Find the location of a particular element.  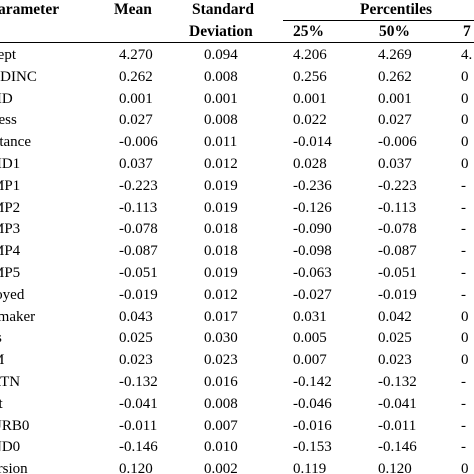

table-row: TDINC 0.262 0.008 0.256 0.262 0 is located at coordinates (237, 77).